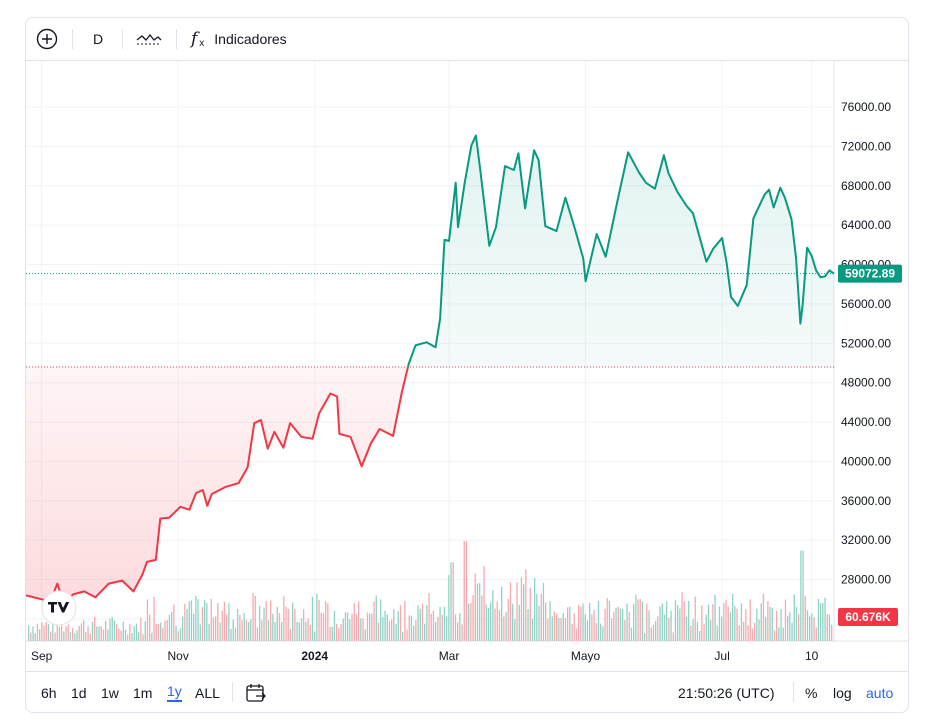 Image resolution: width=931 pixels, height=722 pixels. I want to click on plus-circle-icon, so click(47, 39).